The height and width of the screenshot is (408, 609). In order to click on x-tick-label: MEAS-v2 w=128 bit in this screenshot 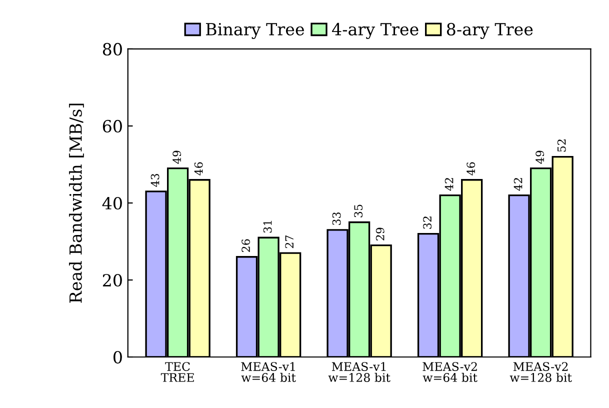, I will do `click(541, 372)`.